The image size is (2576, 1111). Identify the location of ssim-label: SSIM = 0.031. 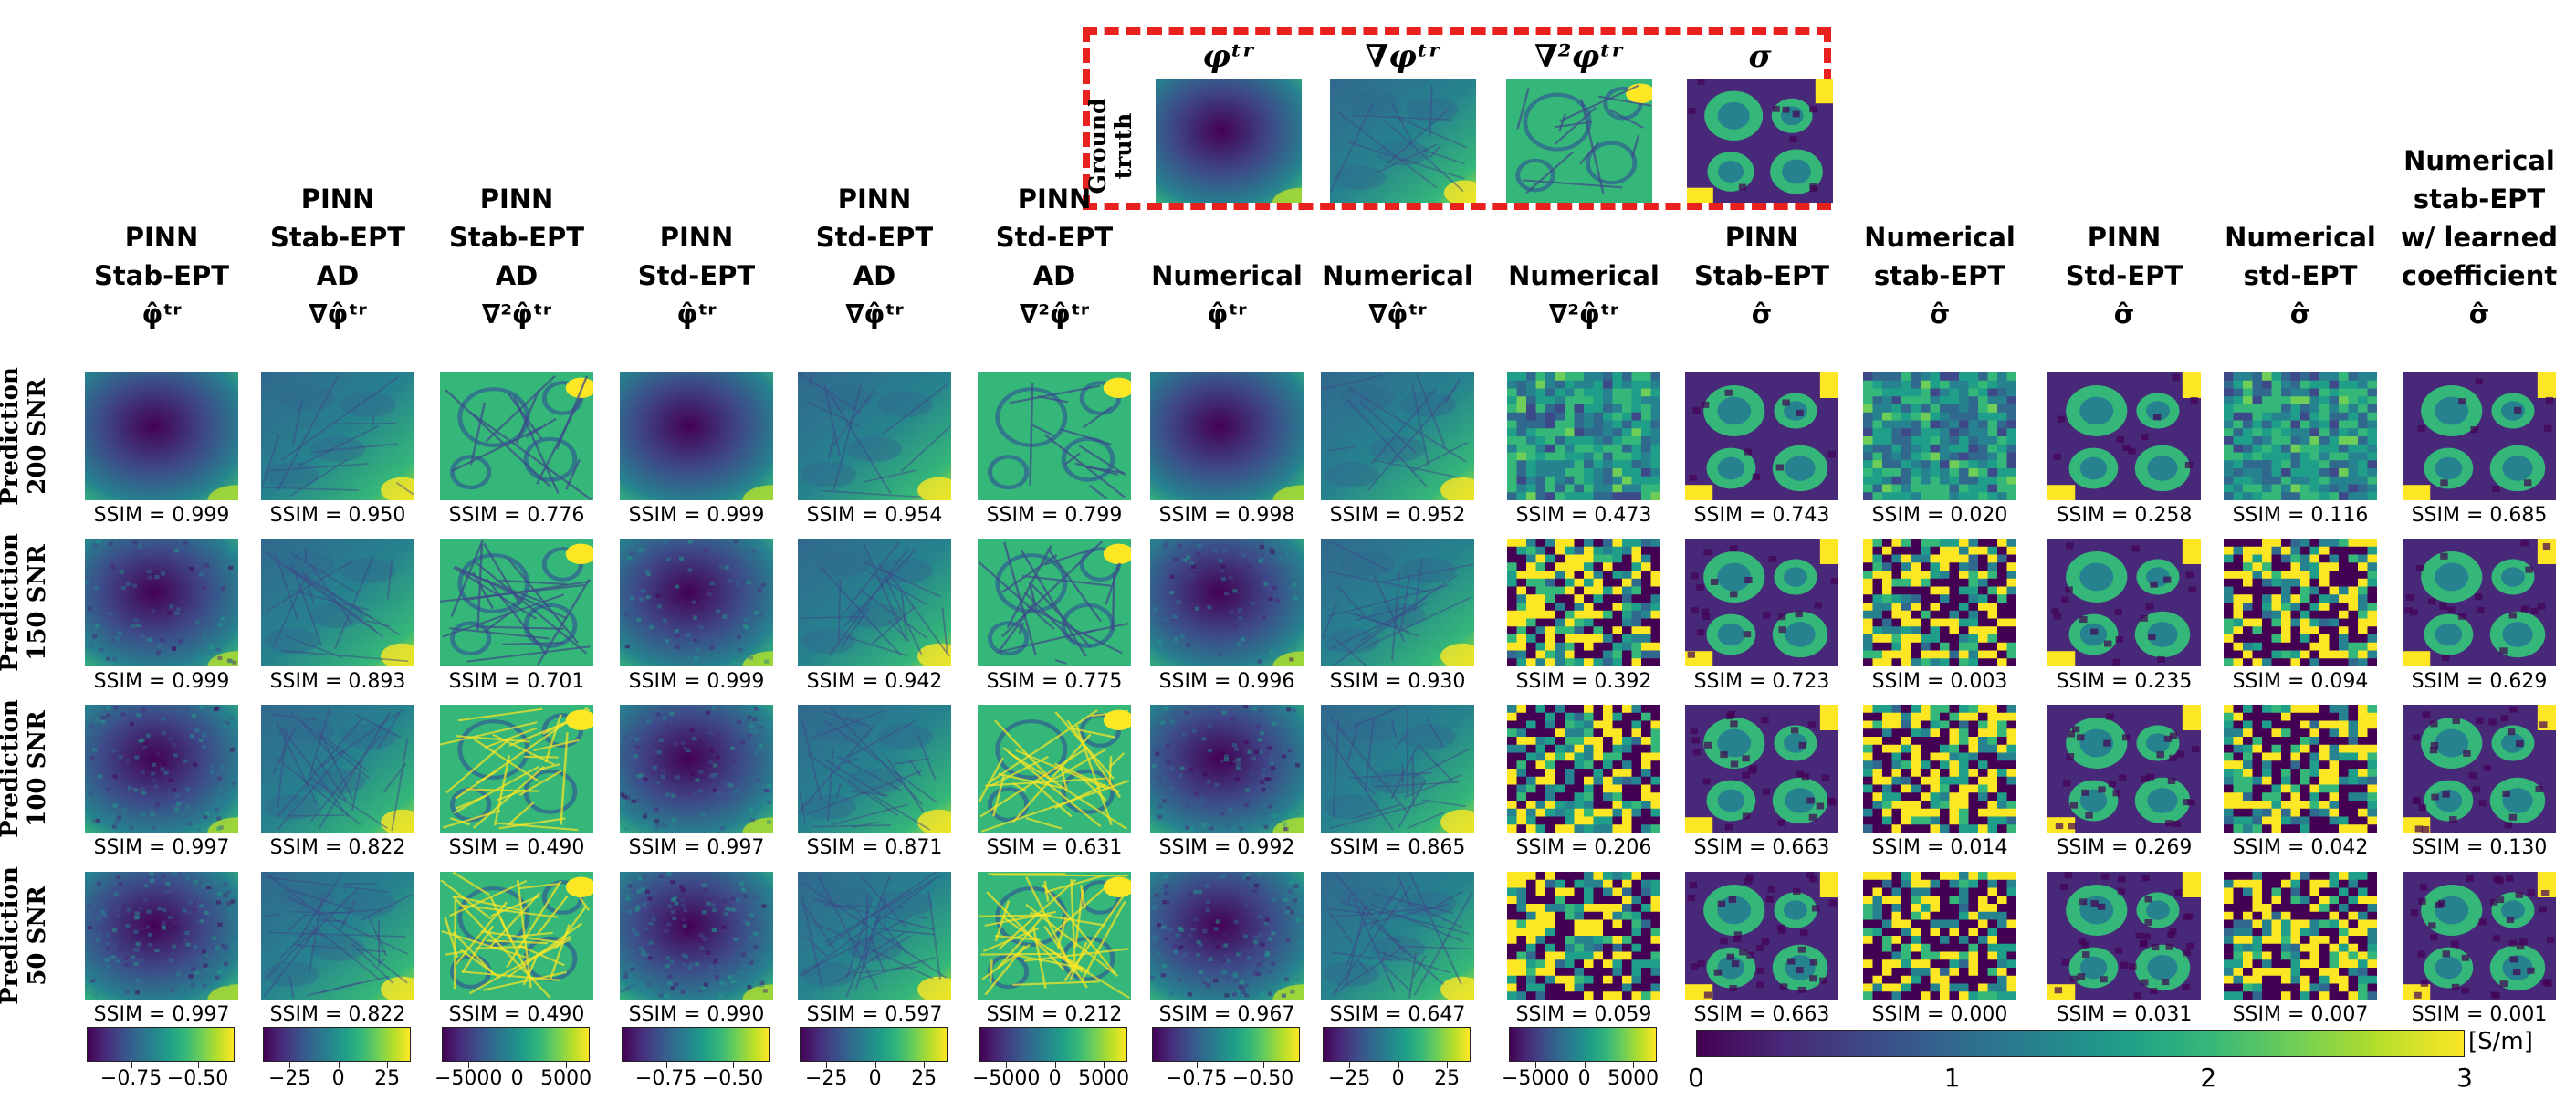
(2124, 1015).